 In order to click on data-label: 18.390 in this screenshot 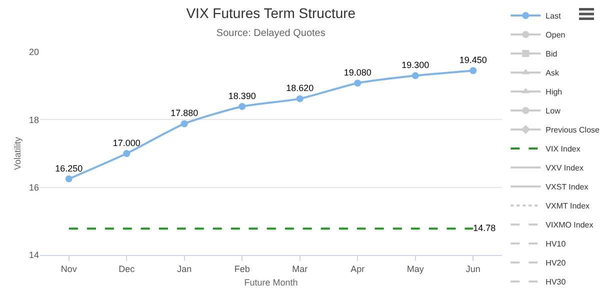, I will do `click(242, 95)`.